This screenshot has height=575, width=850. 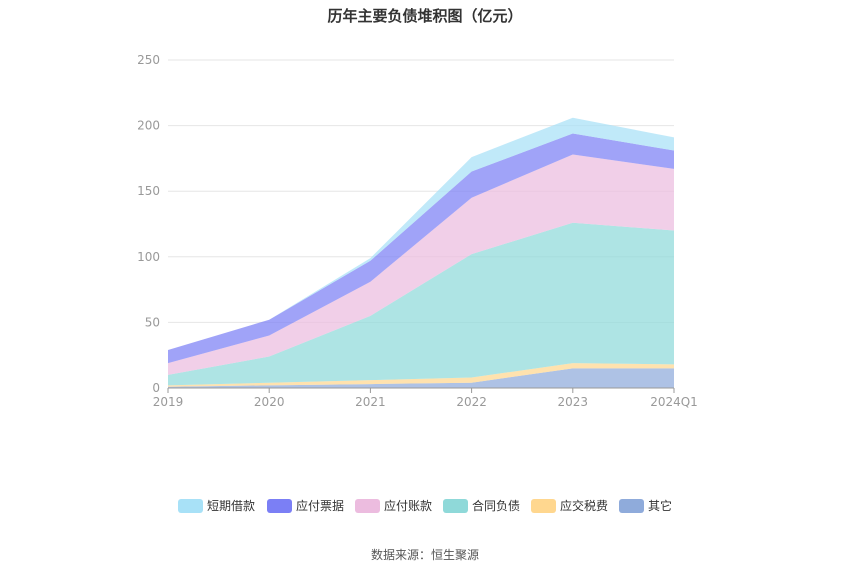 I want to click on legend-label: 应付账款, so click(x=408, y=505).